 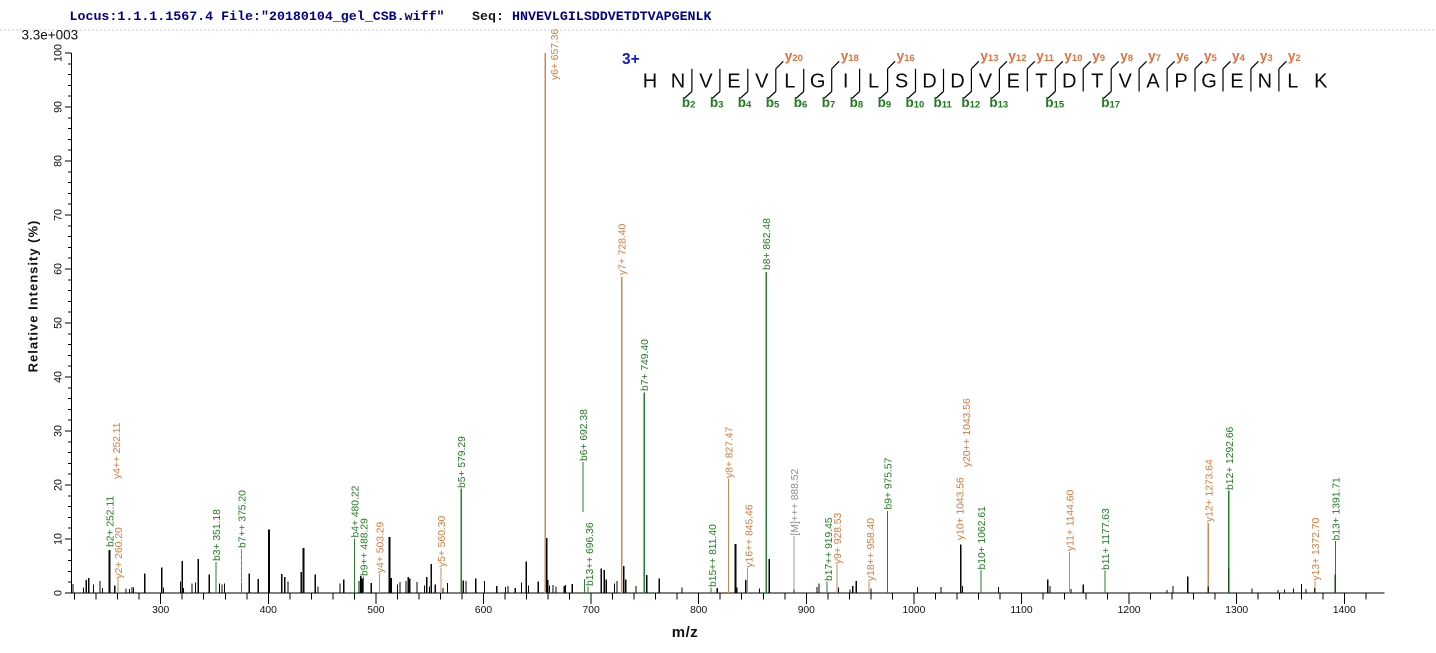 What do you see at coordinates (1336, 509) in the screenshot?
I see `svg-text: b13+ 1391.71` at bounding box center [1336, 509].